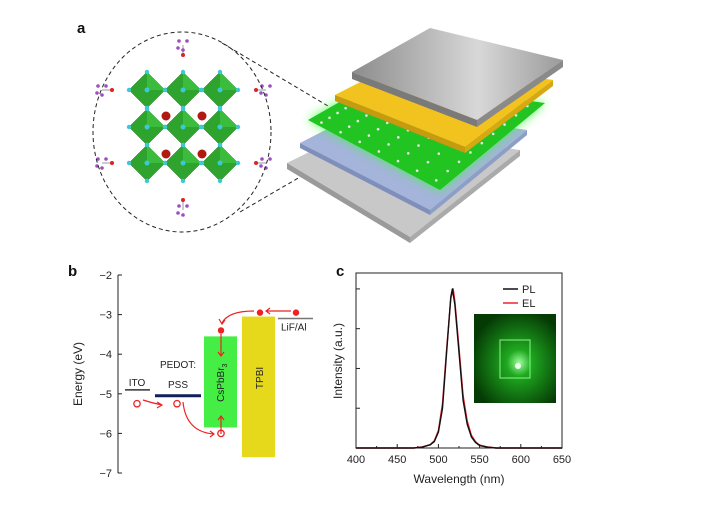 The width and height of the screenshot is (720, 512). Describe the element at coordinates (105, 474) in the screenshot. I see `y-tick-label: −7` at that location.